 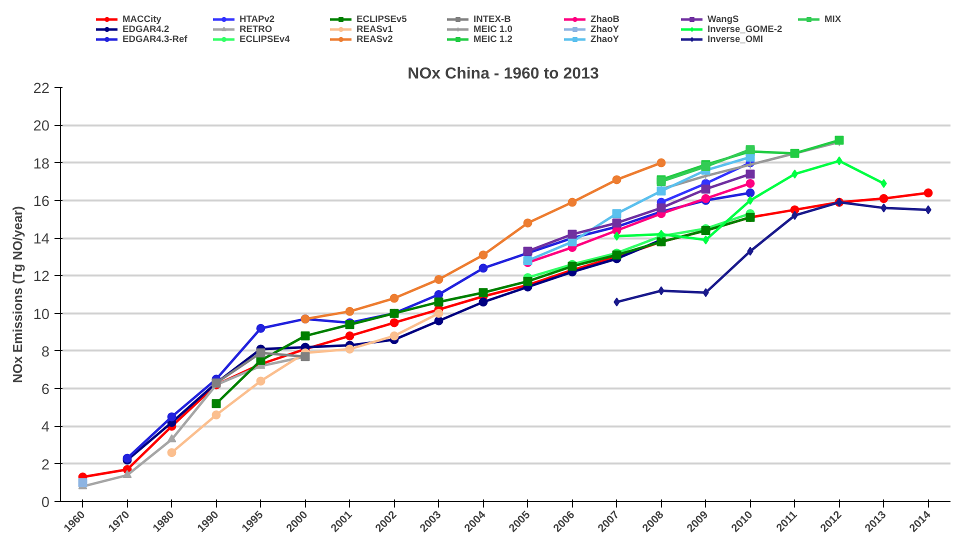 I want to click on legend-label: HTAPv2, so click(x=258, y=19).